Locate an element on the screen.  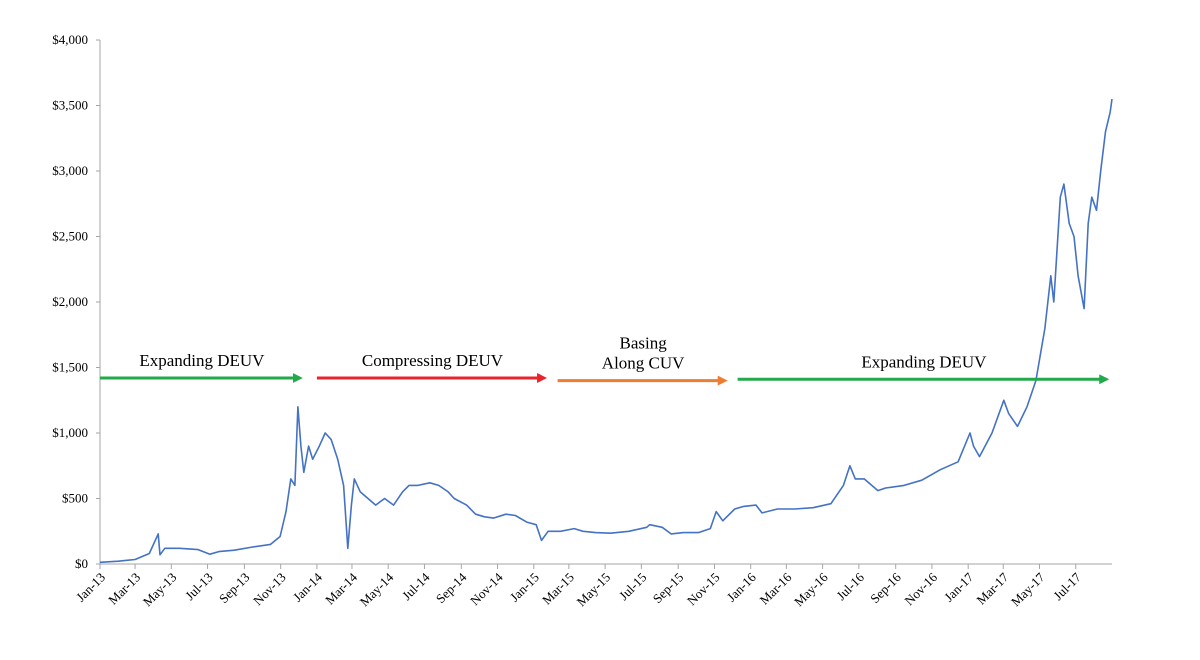
x-tick-label: Nov-16 is located at coordinates (920, 588).